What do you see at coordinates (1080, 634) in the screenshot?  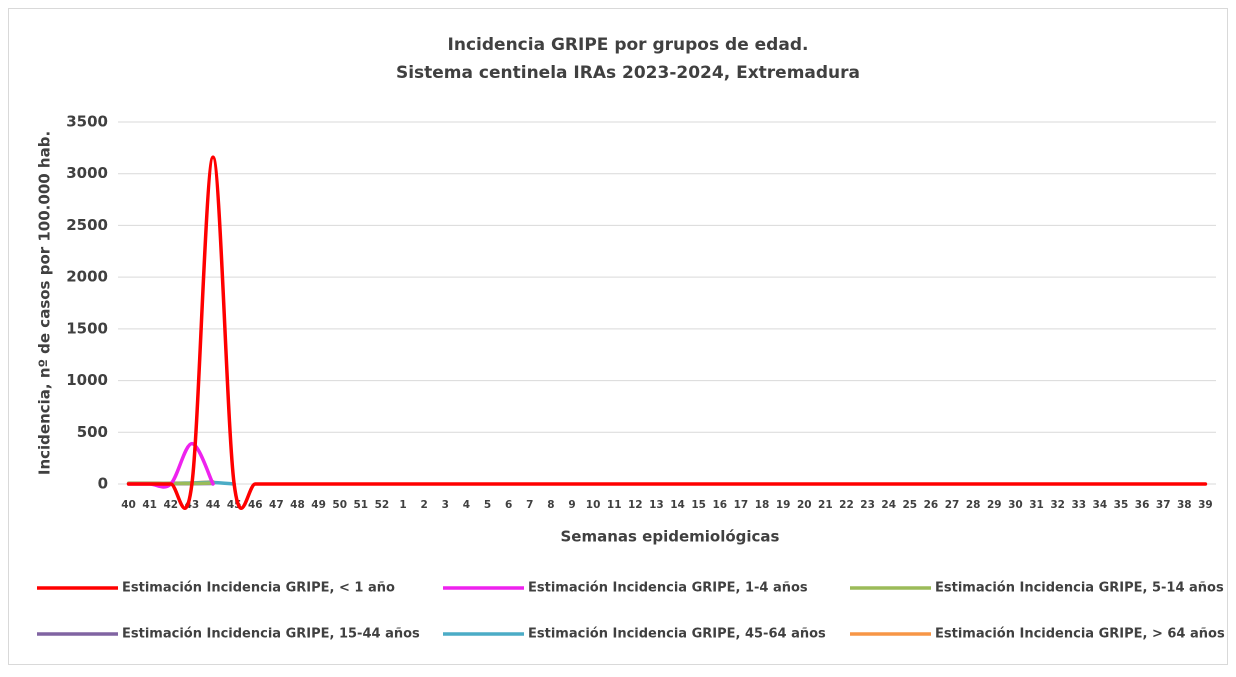 I see `legend-label: Estimación Incidencia GRIPE, > 64 años` at bounding box center [1080, 634].